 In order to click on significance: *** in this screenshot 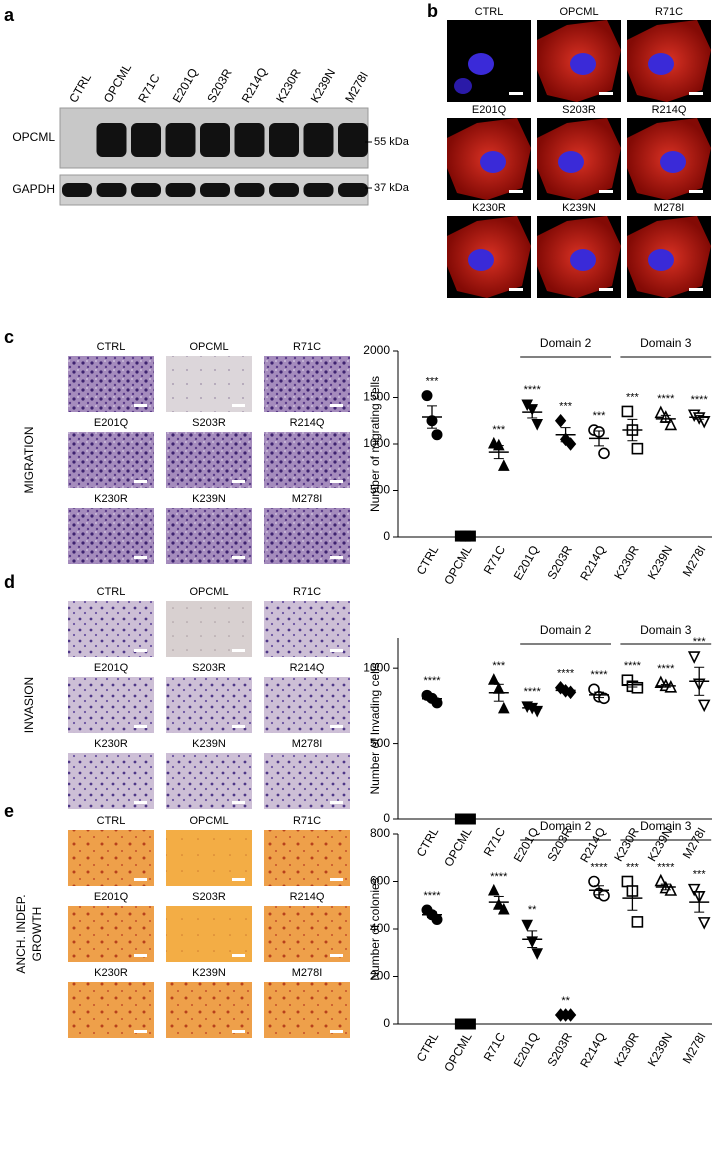, I will do `click(633, 867)`.